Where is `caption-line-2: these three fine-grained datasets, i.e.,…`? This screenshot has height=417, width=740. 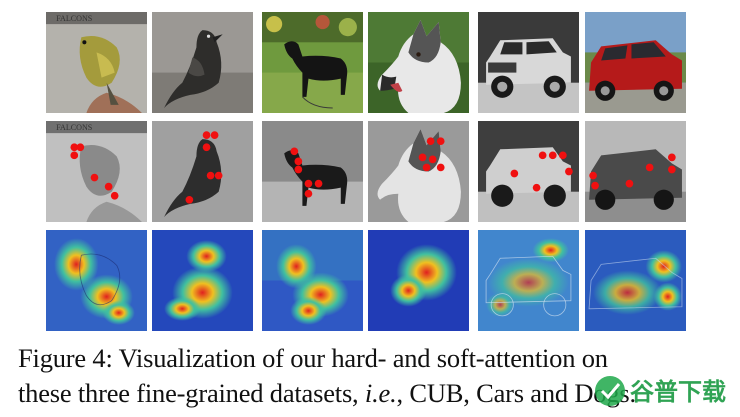 caption-line-2: these three fine-grained datasets, i.e.,… is located at coordinates (374, 393).